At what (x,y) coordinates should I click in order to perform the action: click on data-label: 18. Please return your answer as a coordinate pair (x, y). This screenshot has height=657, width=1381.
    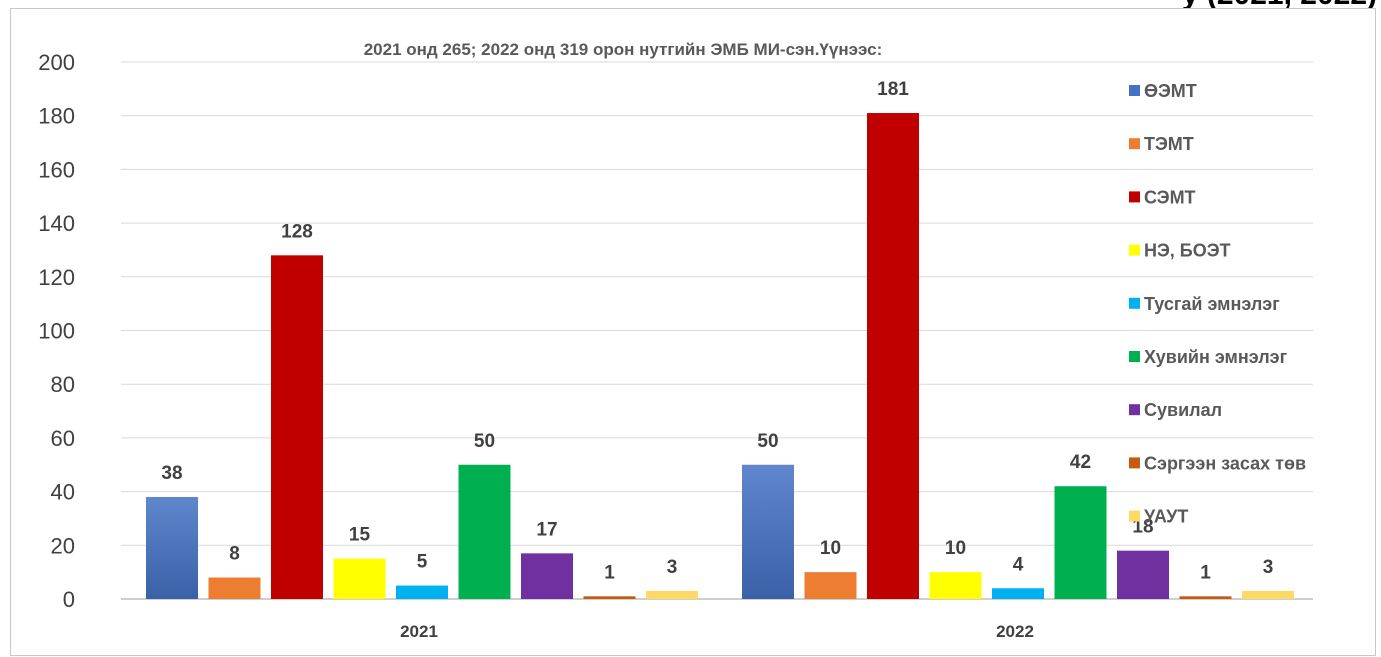
    Looking at the image, I should click on (1142, 527).